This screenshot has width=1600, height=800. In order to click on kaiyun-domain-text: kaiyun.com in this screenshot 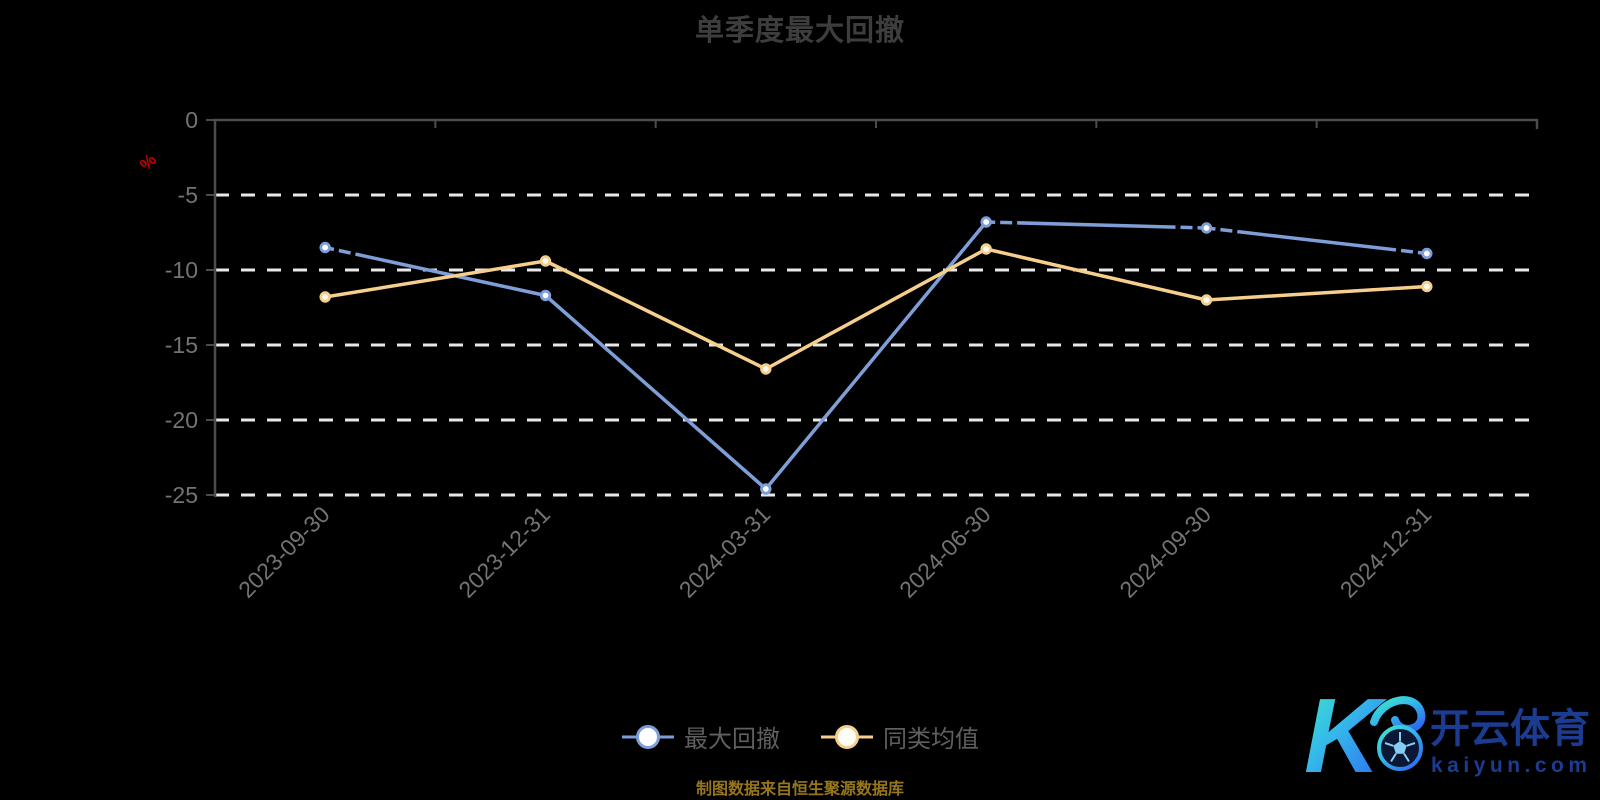, I will do `click(1511, 765)`.